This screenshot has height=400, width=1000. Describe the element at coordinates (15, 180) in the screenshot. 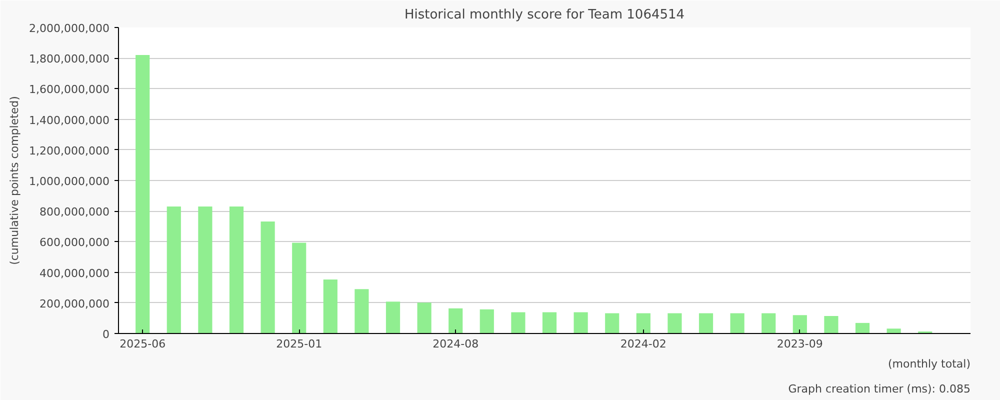

I see `y-axis-title: (cumulative points completed)` at that location.